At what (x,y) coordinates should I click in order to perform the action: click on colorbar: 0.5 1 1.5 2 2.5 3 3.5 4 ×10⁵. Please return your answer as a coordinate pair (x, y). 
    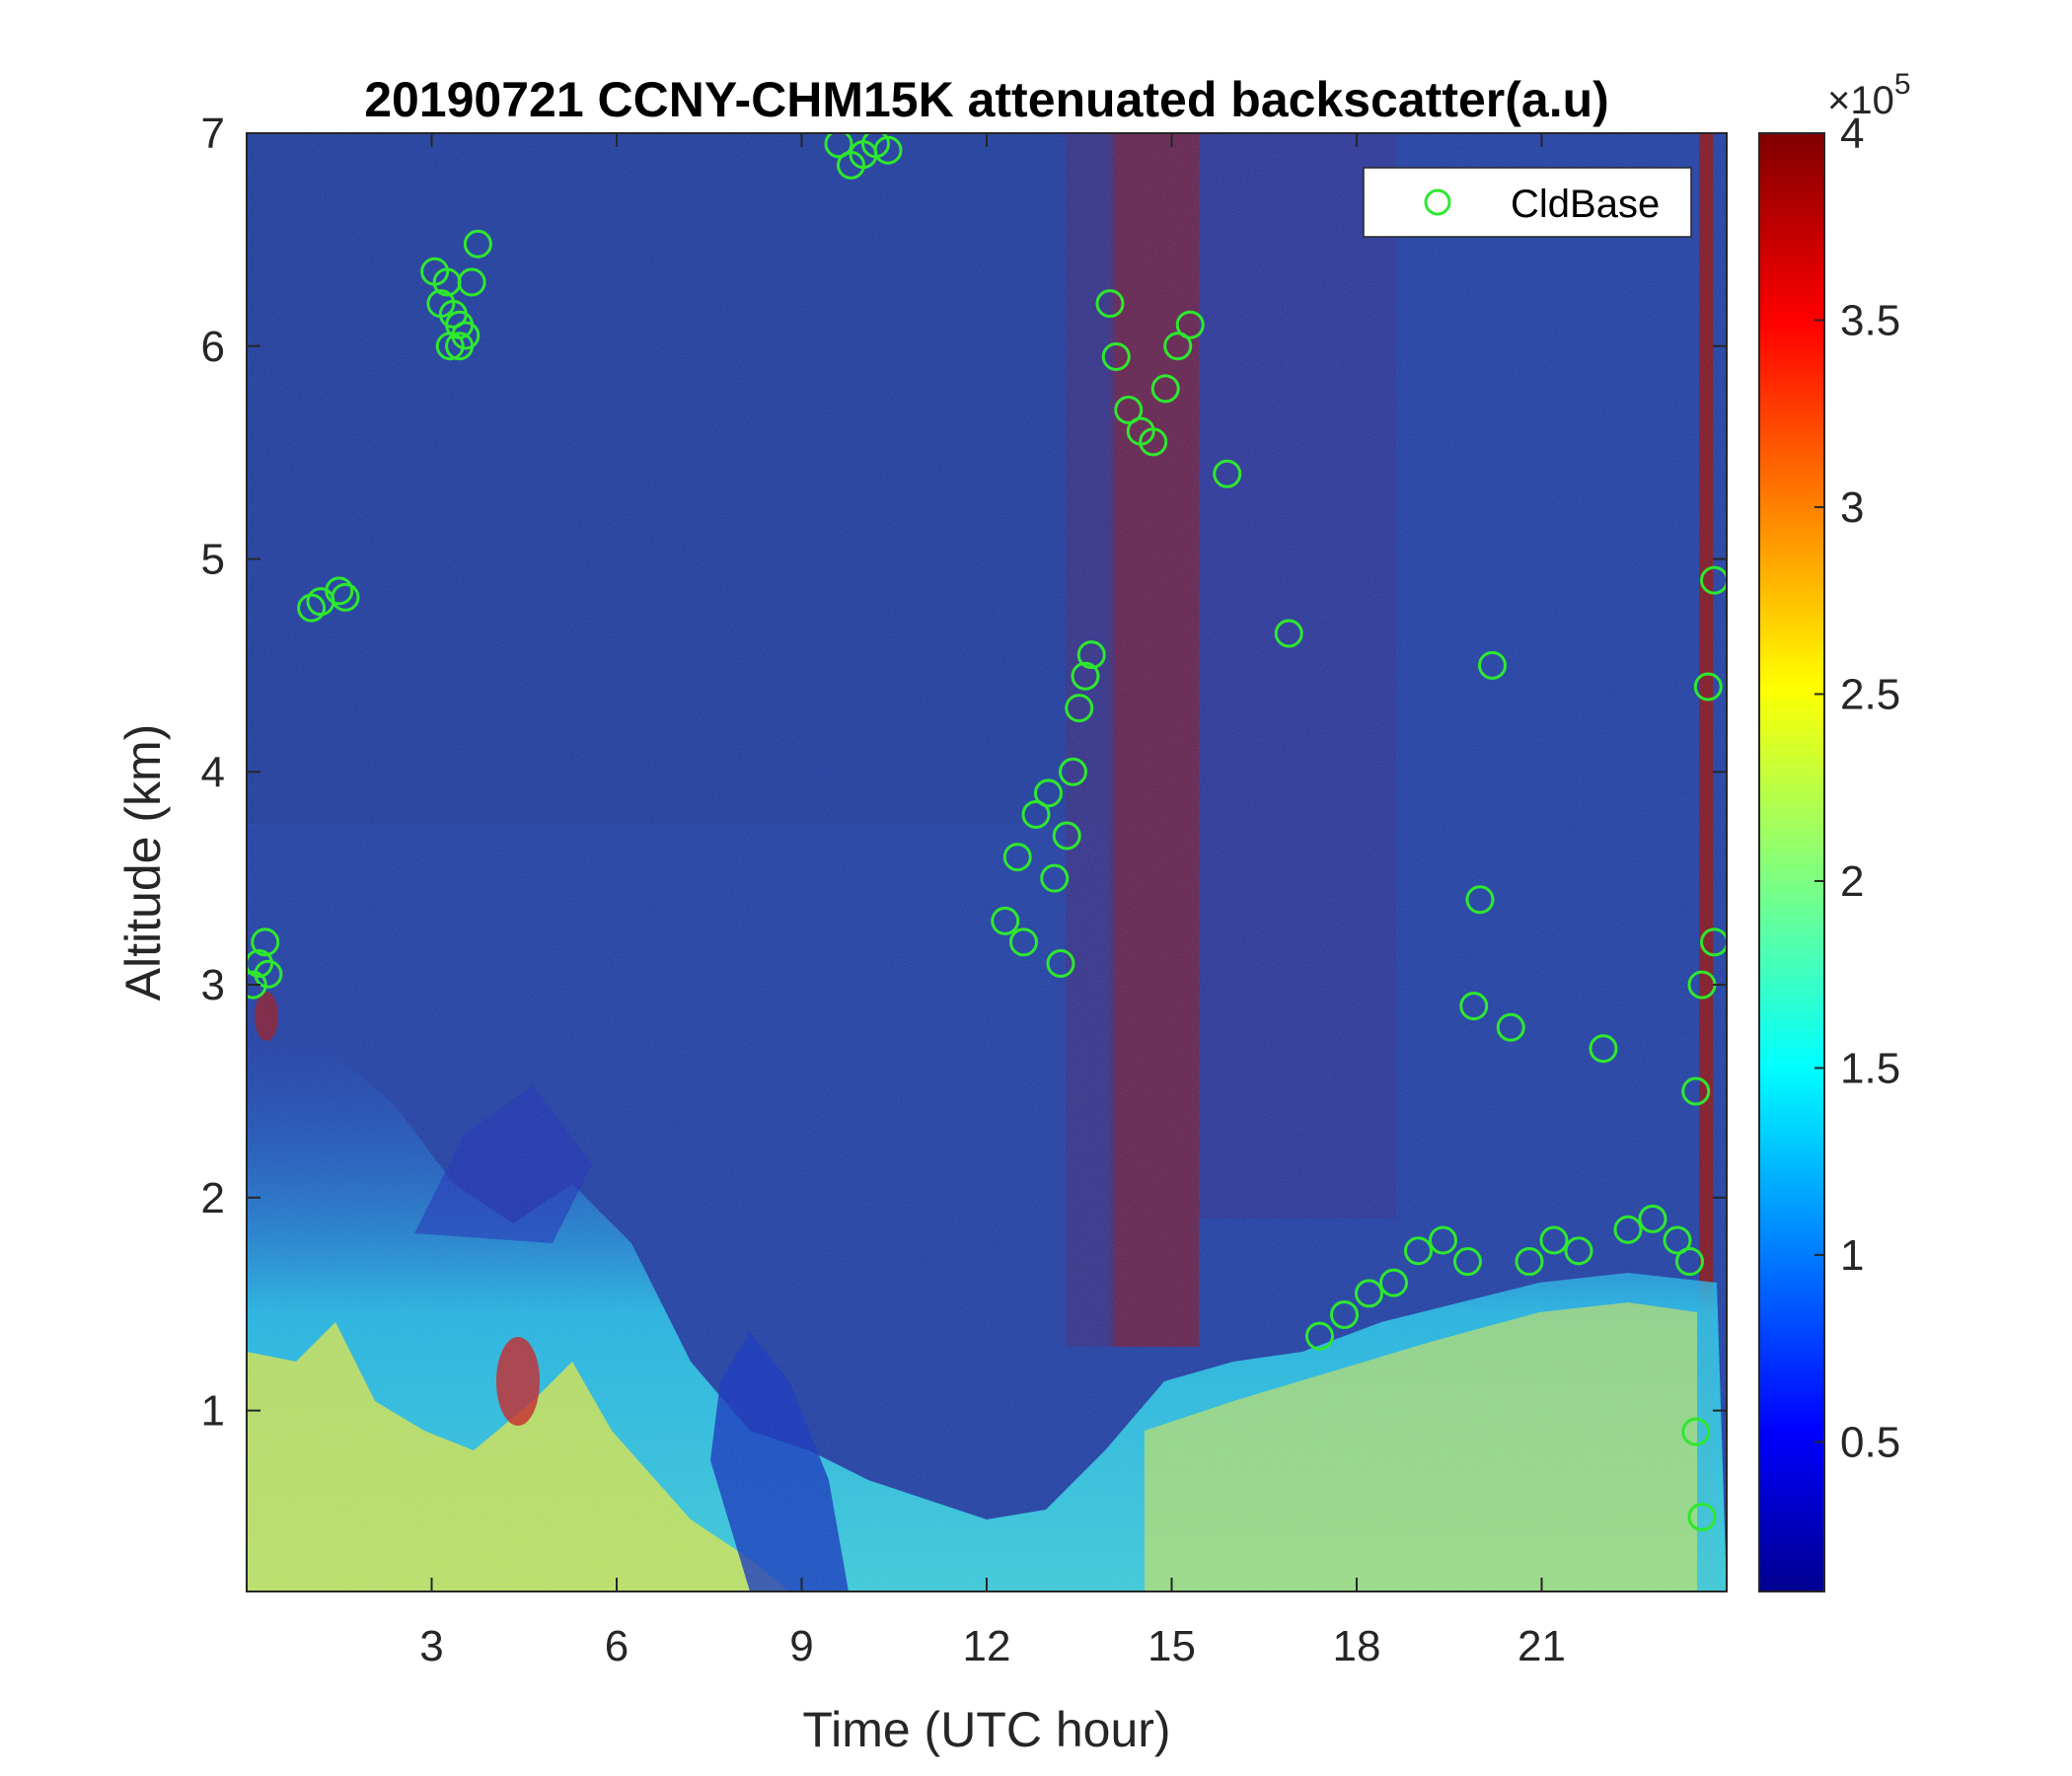
    Looking at the image, I should click on (1835, 830).